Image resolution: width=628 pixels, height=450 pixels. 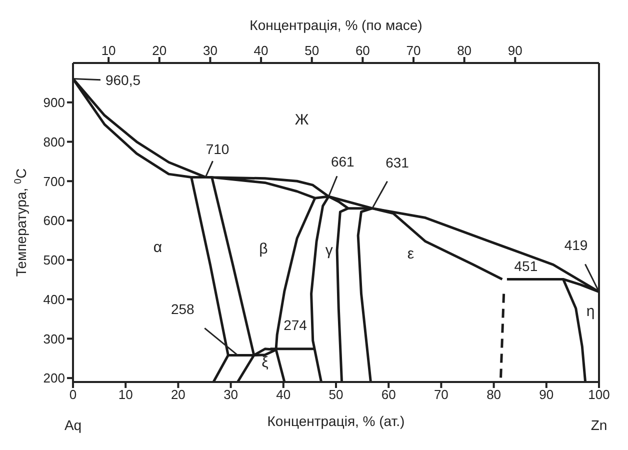 I want to click on x-tick-label: 40, so click(x=283, y=394).